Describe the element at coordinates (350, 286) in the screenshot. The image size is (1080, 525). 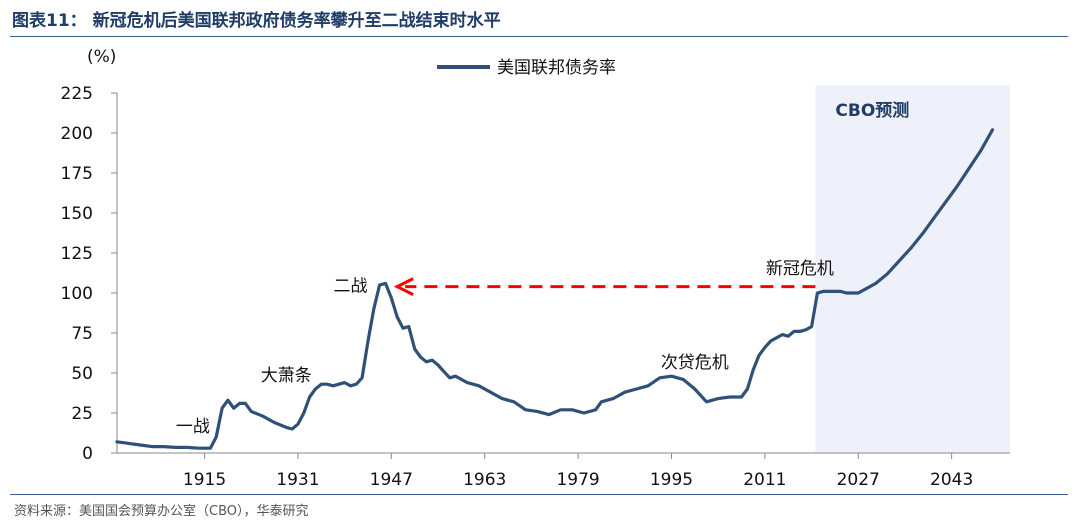
I see `annotation-label: 二战` at that location.